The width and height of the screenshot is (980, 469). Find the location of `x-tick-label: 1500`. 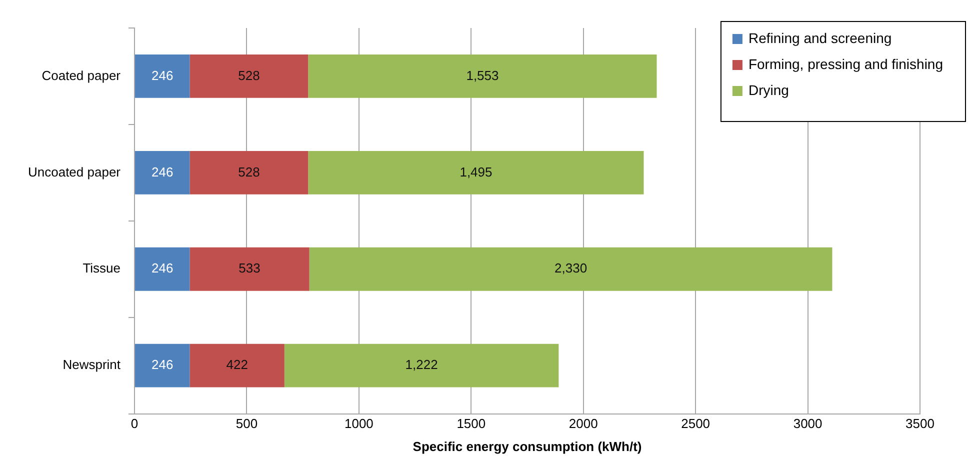

x-tick-label: 1500 is located at coordinates (471, 424).